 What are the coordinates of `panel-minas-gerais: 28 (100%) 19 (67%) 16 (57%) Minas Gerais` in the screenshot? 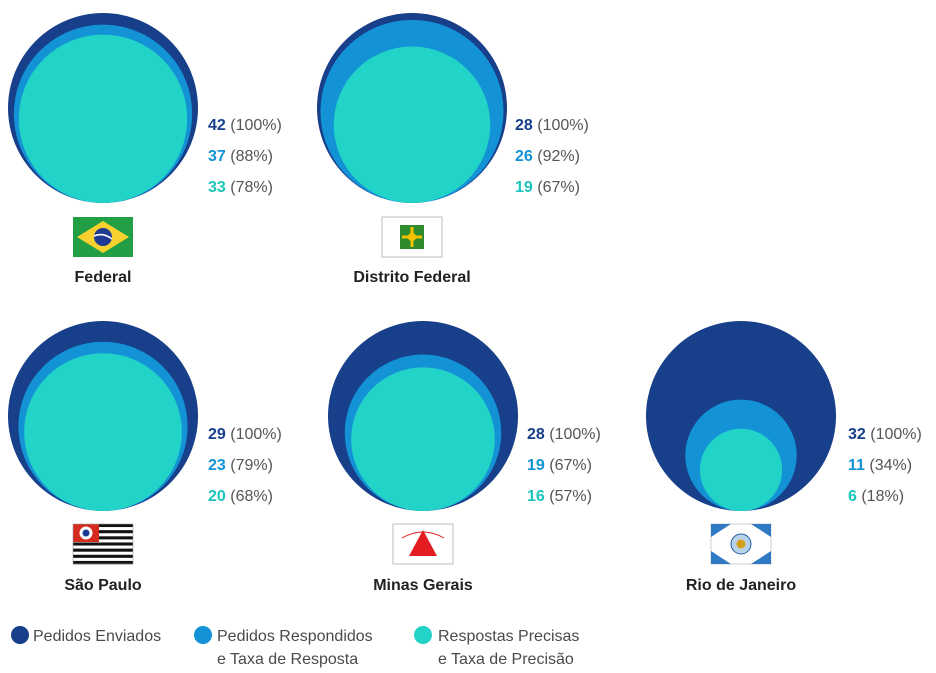 It's located at (464, 457).